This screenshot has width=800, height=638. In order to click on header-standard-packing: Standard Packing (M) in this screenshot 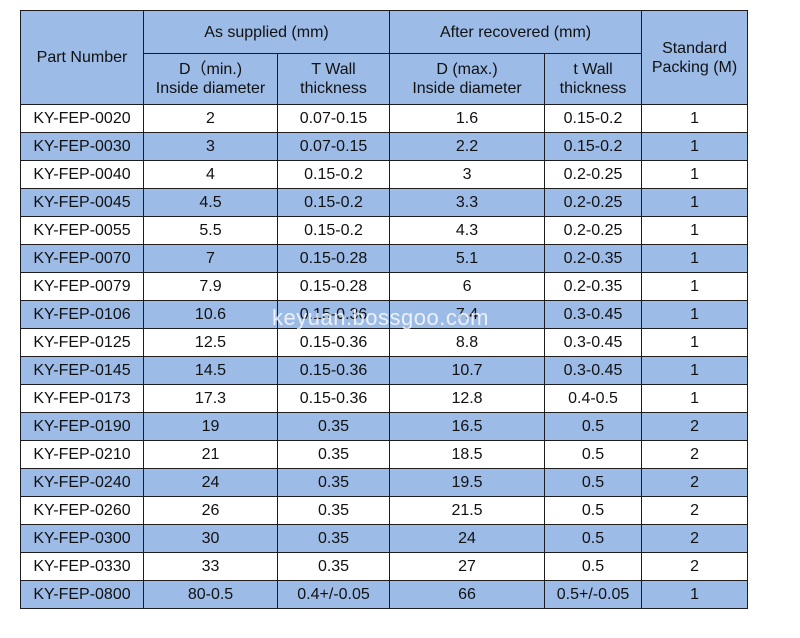, I will do `click(695, 57)`.